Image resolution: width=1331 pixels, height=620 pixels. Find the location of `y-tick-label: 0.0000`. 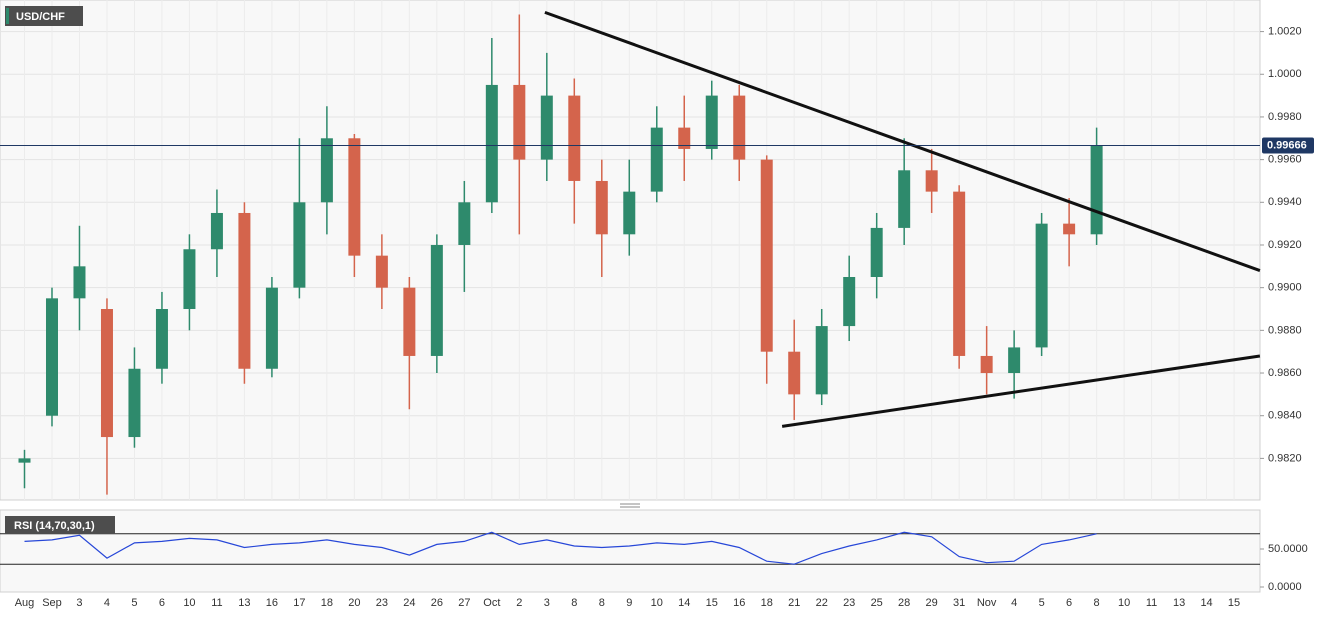

y-tick-label: 0.0000 is located at coordinates (1285, 587).